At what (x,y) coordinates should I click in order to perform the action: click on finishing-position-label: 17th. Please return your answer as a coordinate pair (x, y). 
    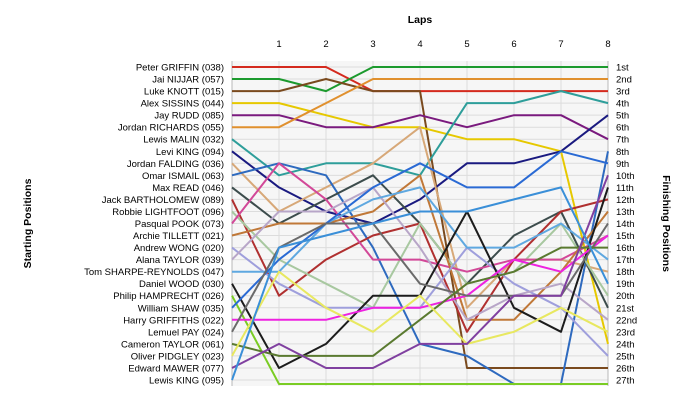
    Looking at the image, I should click on (625, 260).